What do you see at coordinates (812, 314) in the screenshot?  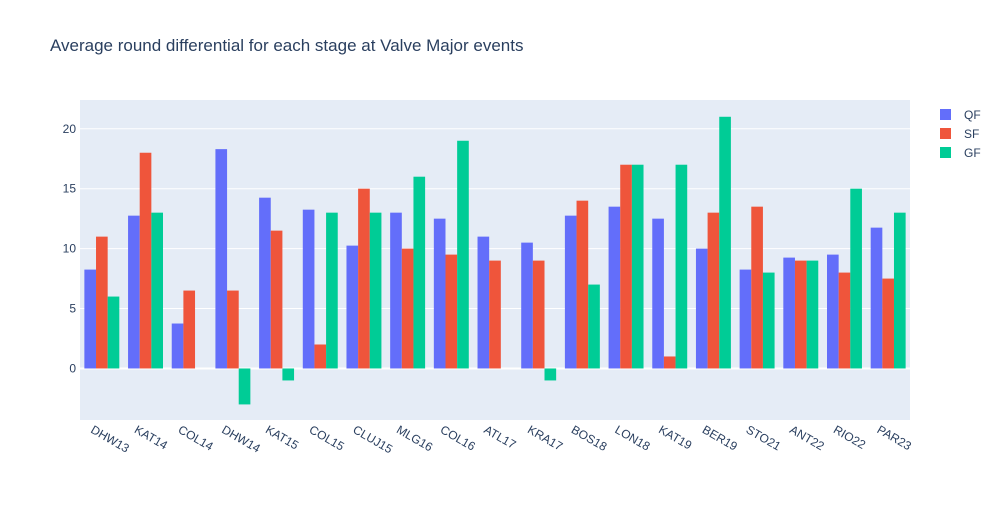 I see `bar-gf-ant22` at bounding box center [812, 314].